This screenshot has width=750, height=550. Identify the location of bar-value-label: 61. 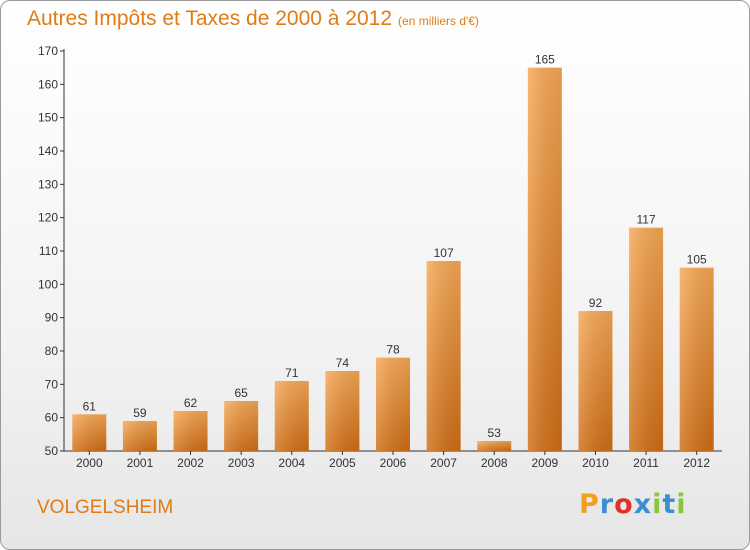
(90, 406).